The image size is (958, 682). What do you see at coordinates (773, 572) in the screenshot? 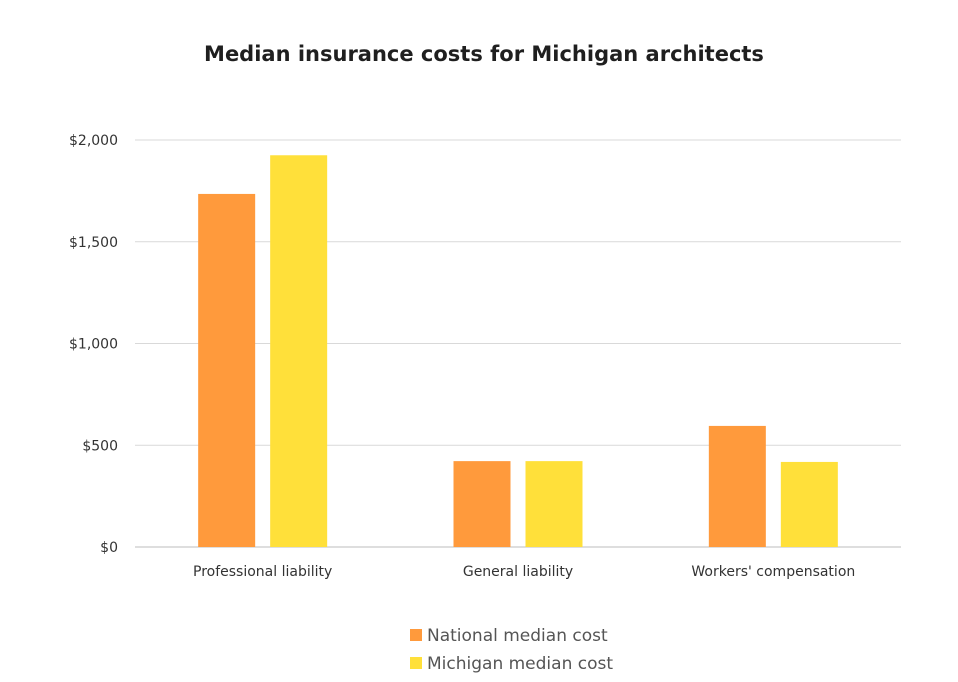
I see `x-tick-label: Workers' compensation` at bounding box center [773, 572].